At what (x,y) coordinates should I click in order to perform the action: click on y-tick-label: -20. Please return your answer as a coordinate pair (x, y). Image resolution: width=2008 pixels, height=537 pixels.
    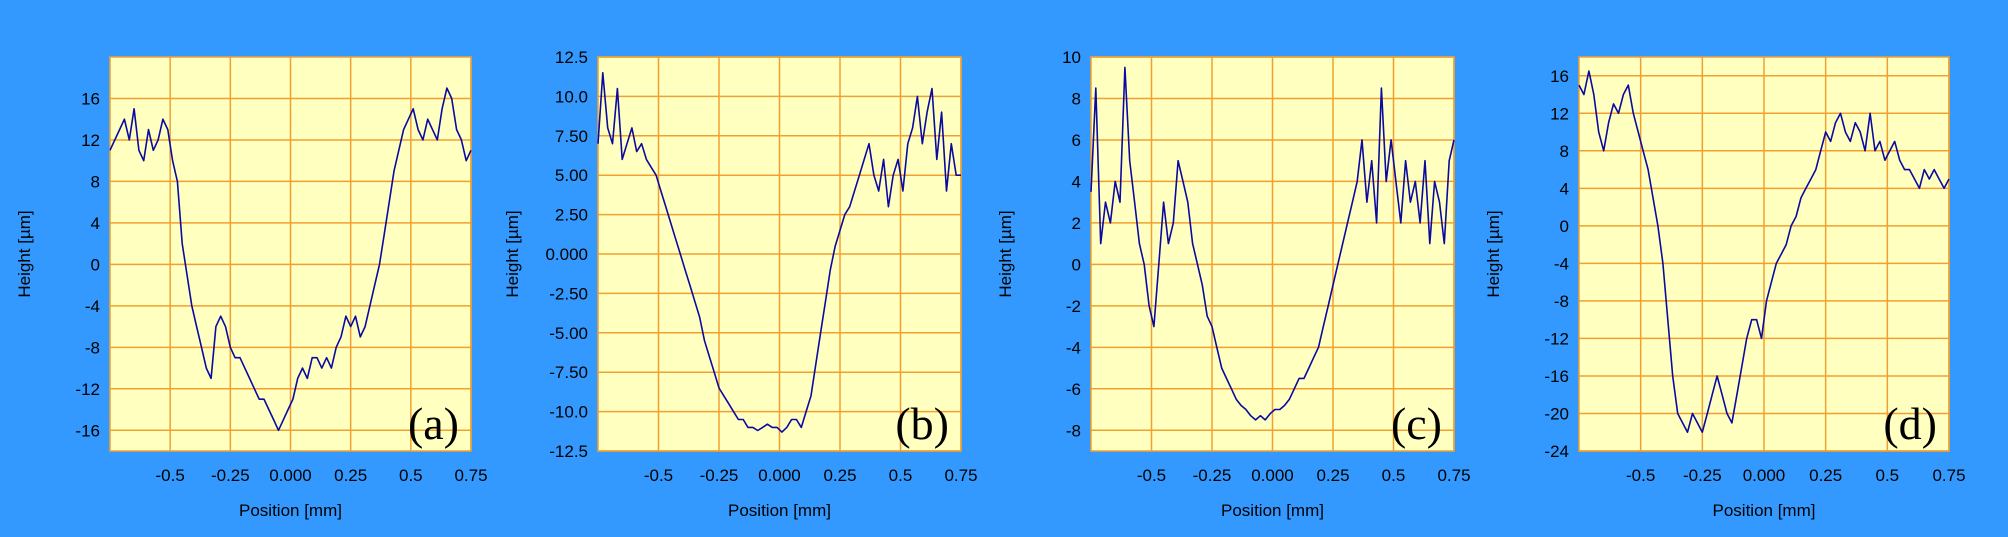
    Looking at the image, I should click on (1556, 413).